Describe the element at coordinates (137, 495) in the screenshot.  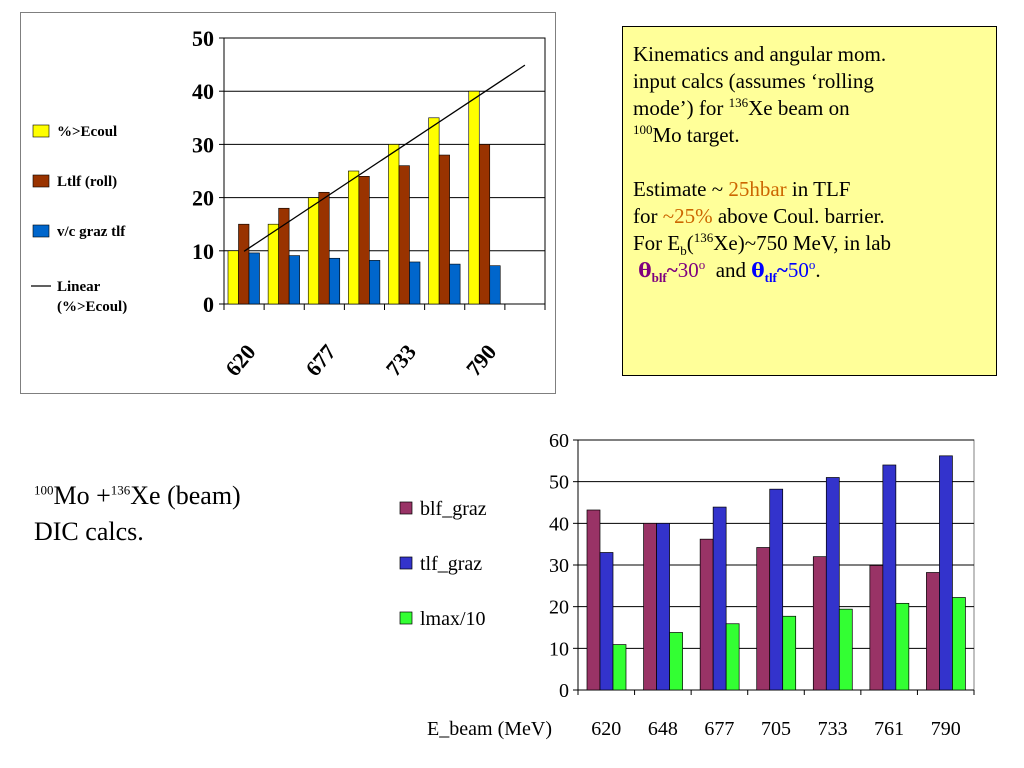
I see `calc-title-line-1: 100Mo +136Xe (beam)` at that location.